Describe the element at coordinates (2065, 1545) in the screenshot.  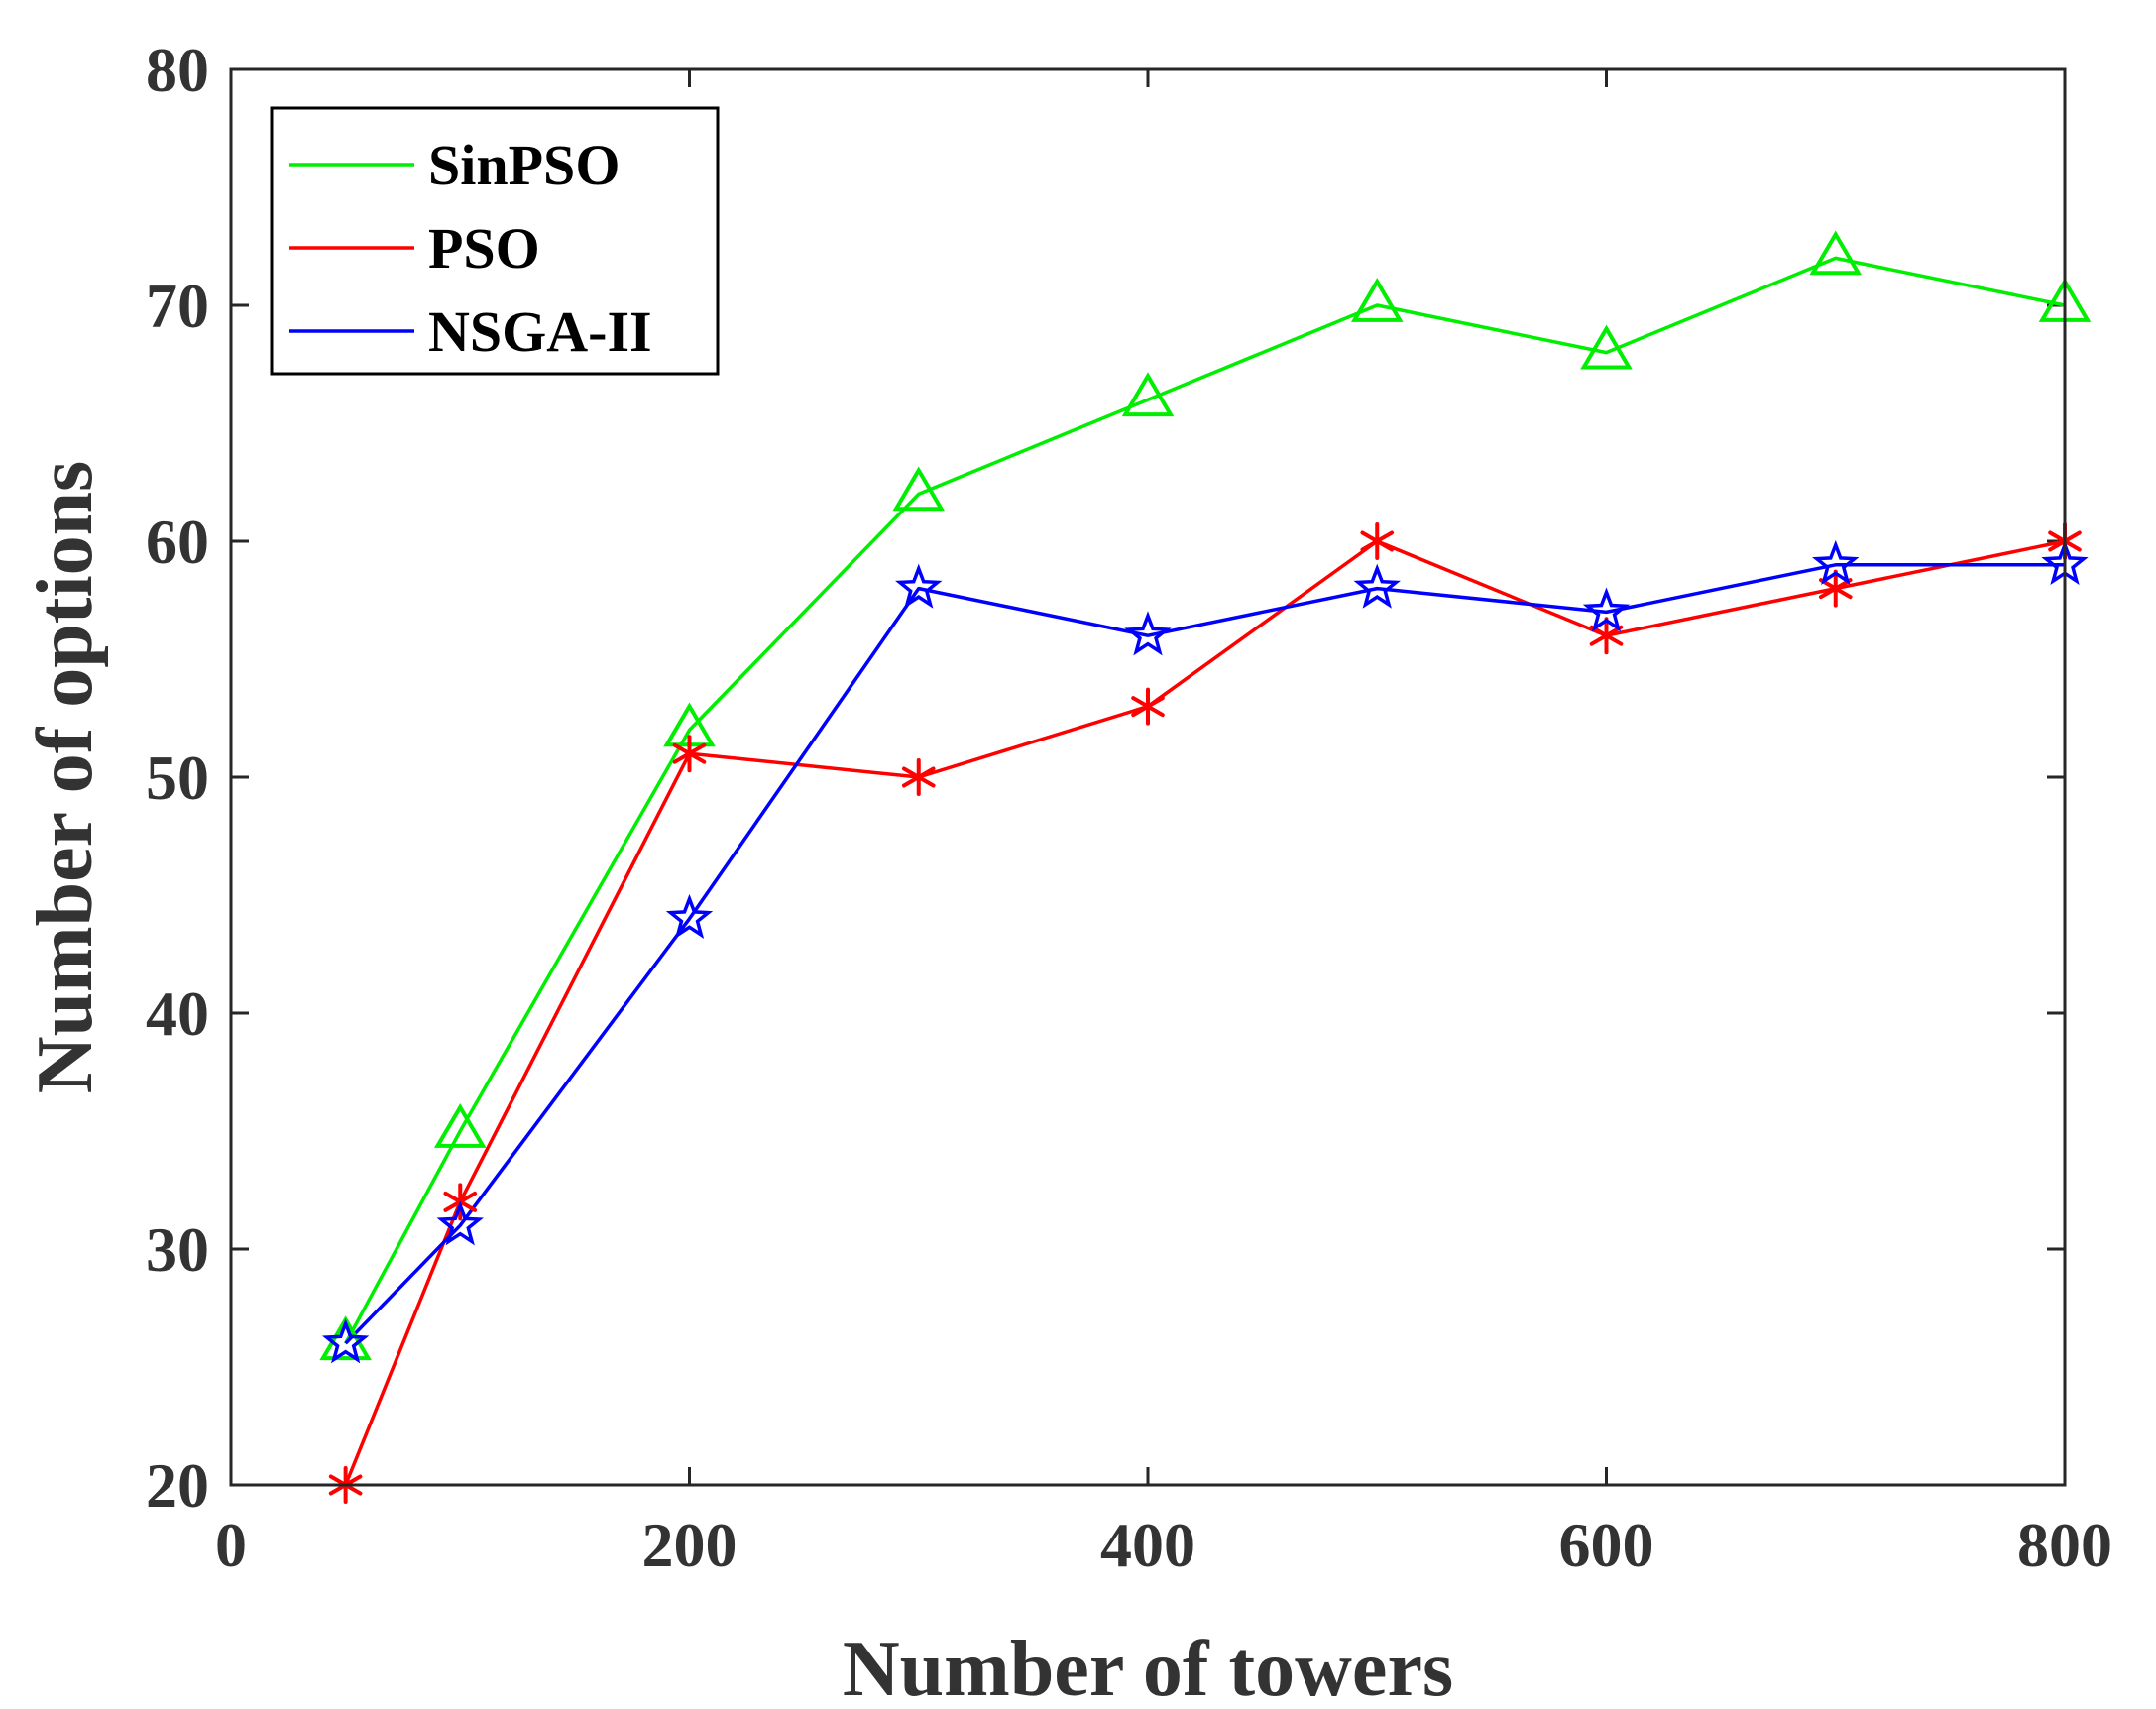
I see `x-tick-label: 800` at that location.